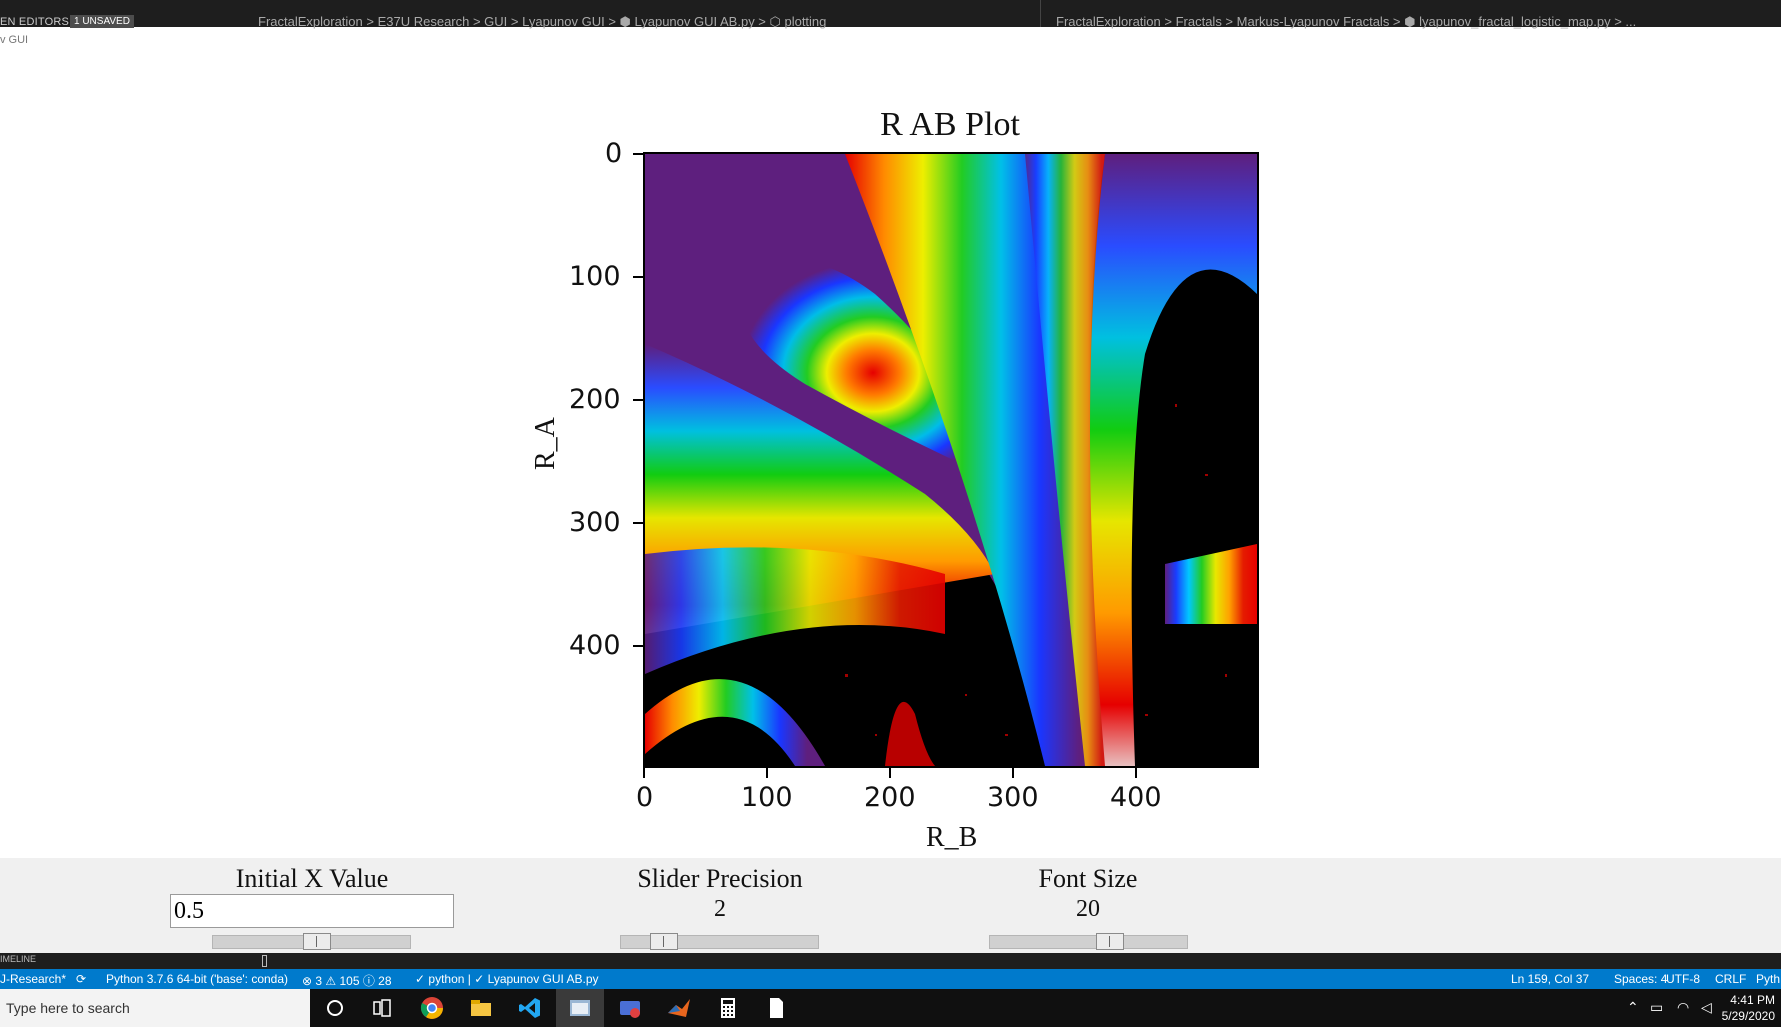  What do you see at coordinates (720, 909) in the screenshot?
I see `slider-precision-value: 2` at bounding box center [720, 909].